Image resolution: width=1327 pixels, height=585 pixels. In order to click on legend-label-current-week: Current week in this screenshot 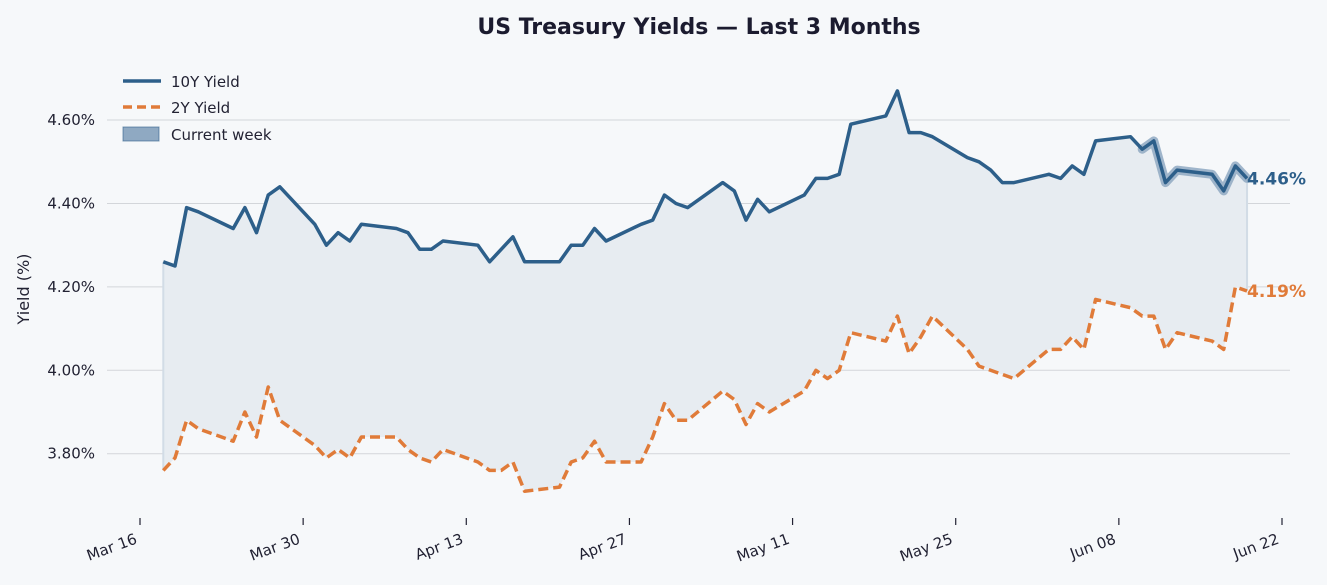, I will do `click(221, 135)`.